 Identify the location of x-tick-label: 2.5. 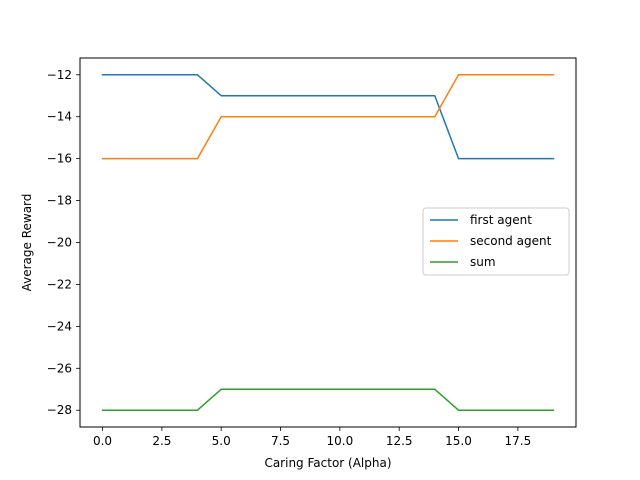
(161, 441).